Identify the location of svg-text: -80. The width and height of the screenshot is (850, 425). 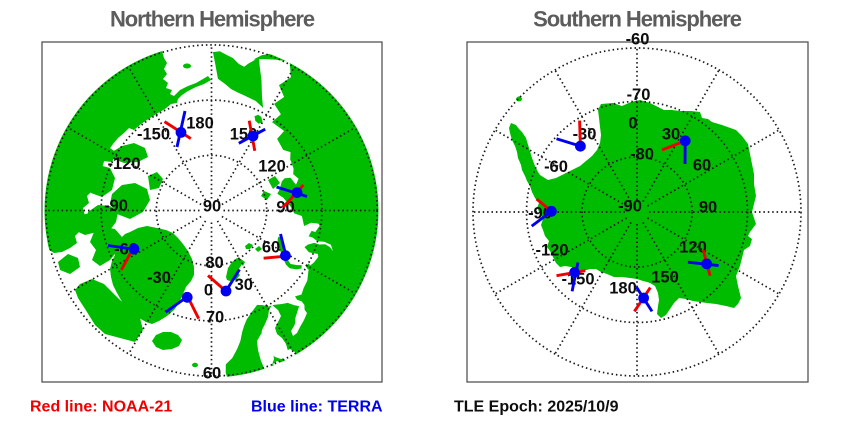
(642, 155).